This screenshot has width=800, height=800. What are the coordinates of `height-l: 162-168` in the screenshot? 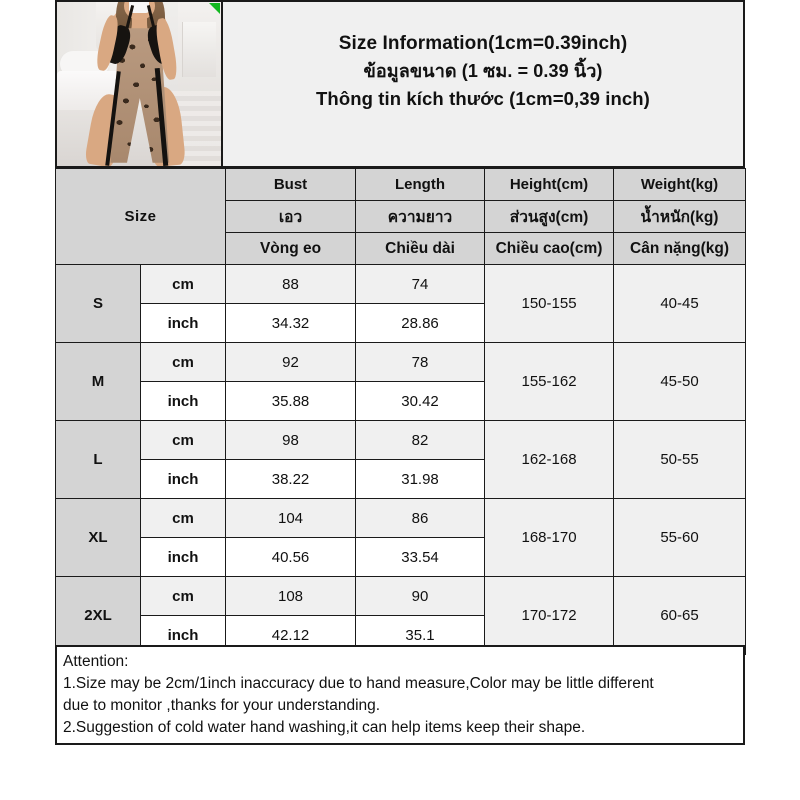 It's located at (549, 459).